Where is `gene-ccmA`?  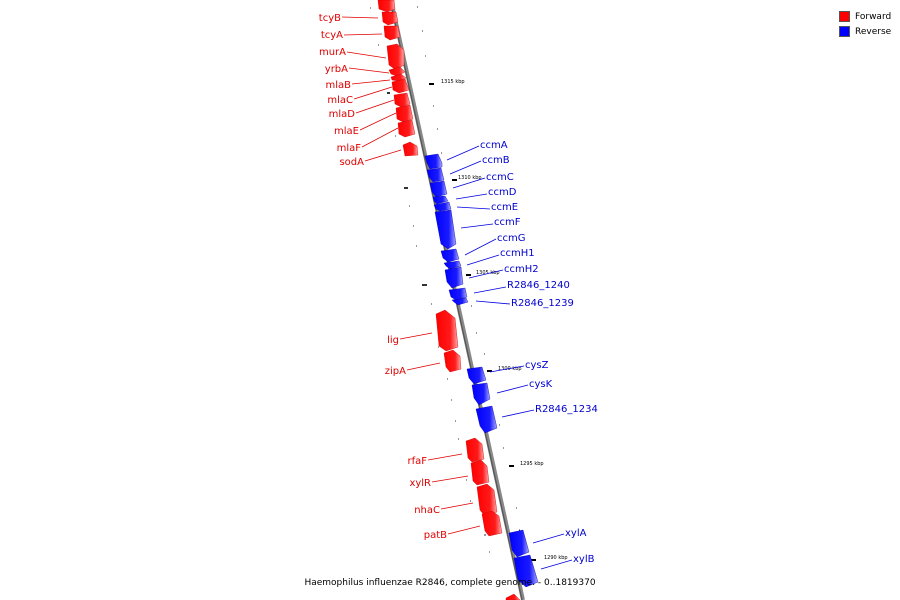
gene-ccmA is located at coordinates (433, 161).